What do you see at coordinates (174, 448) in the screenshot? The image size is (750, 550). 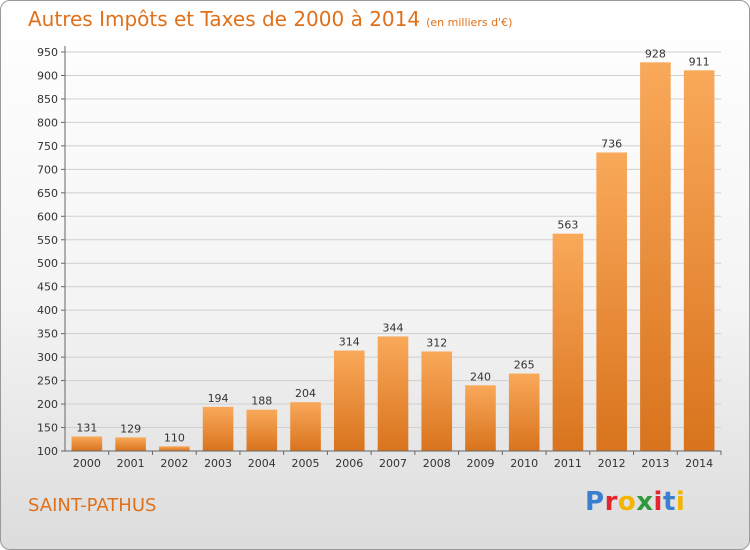 I see `bar-2002` at bounding box center [174, 448].